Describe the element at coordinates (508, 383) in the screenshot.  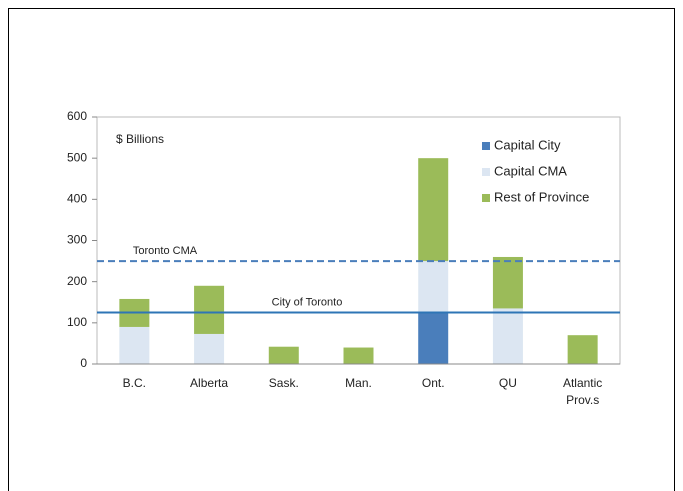
I see `x-tick-label: QU` at that location.